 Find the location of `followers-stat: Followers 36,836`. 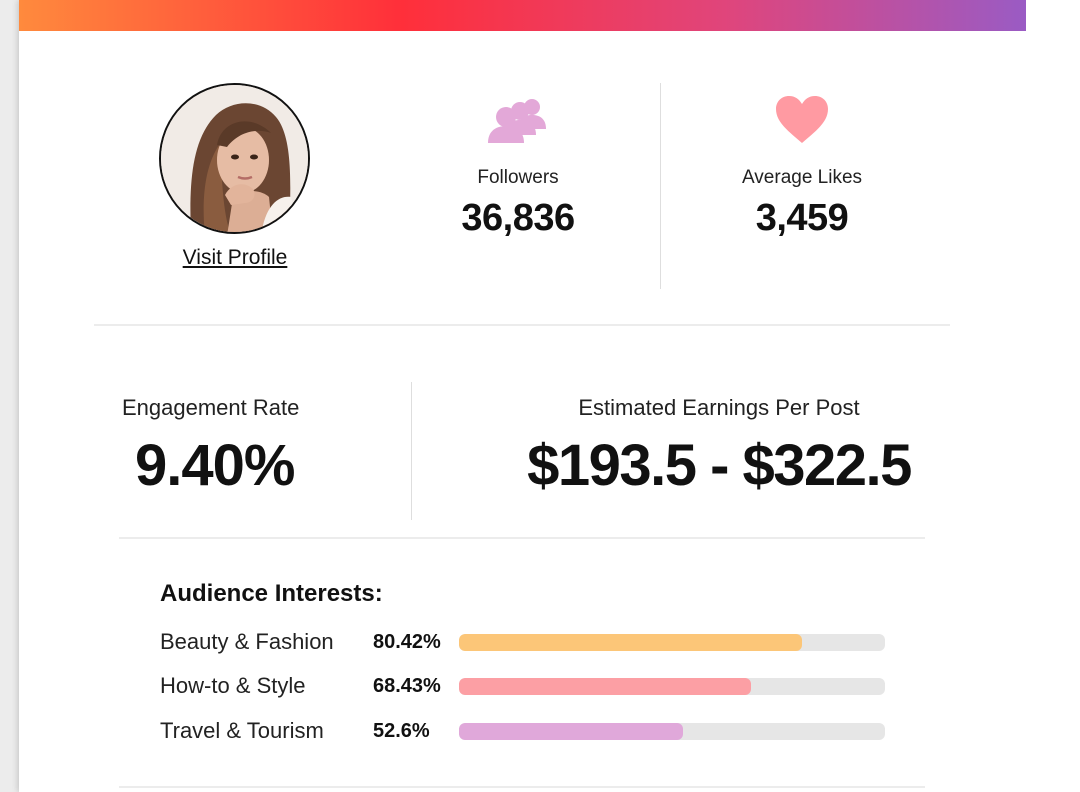

followers-stat: Followers 36,836 is located at coordinates (518, 203).